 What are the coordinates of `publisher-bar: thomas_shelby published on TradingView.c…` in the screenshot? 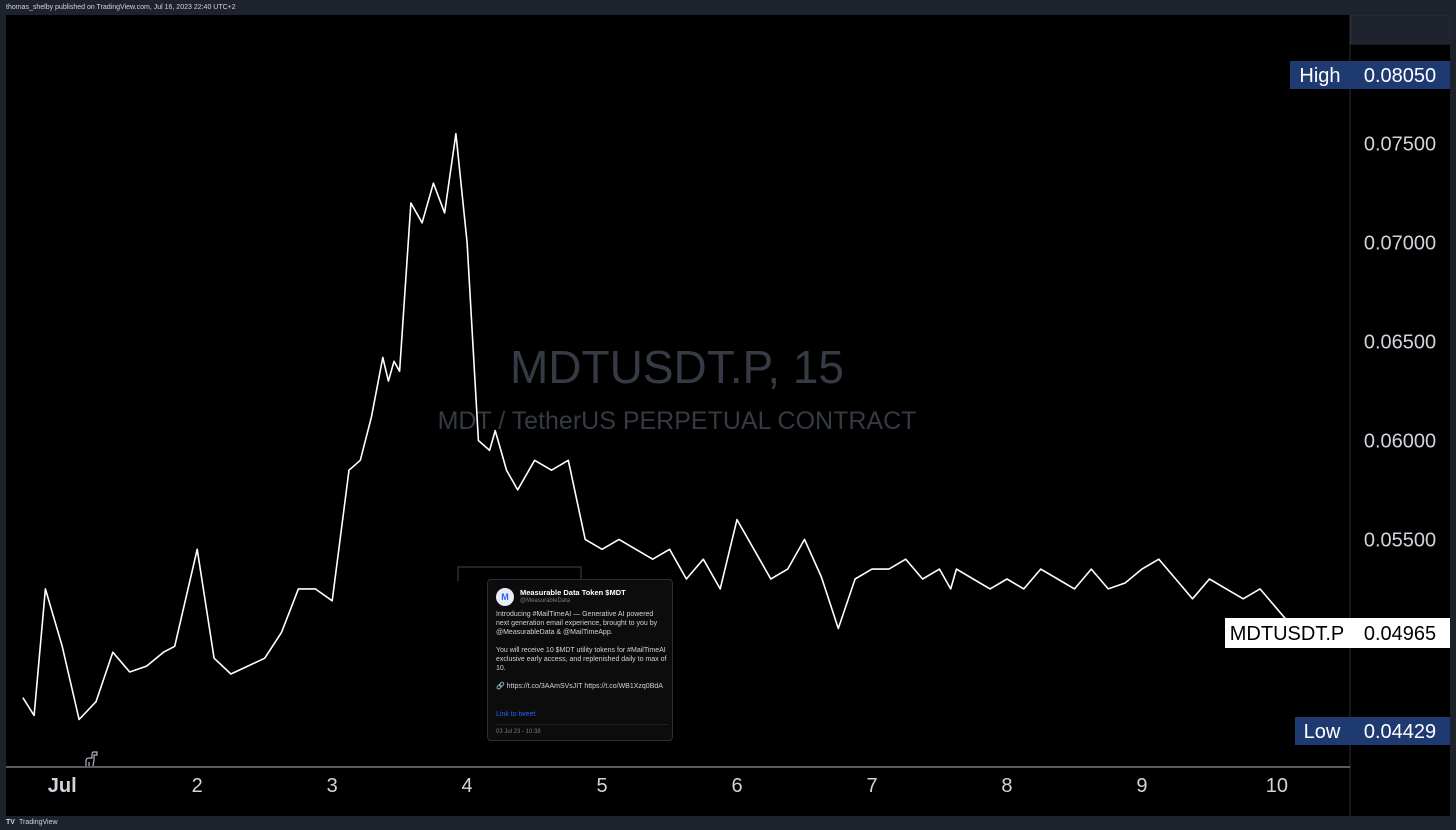 It's located at (728, 7).